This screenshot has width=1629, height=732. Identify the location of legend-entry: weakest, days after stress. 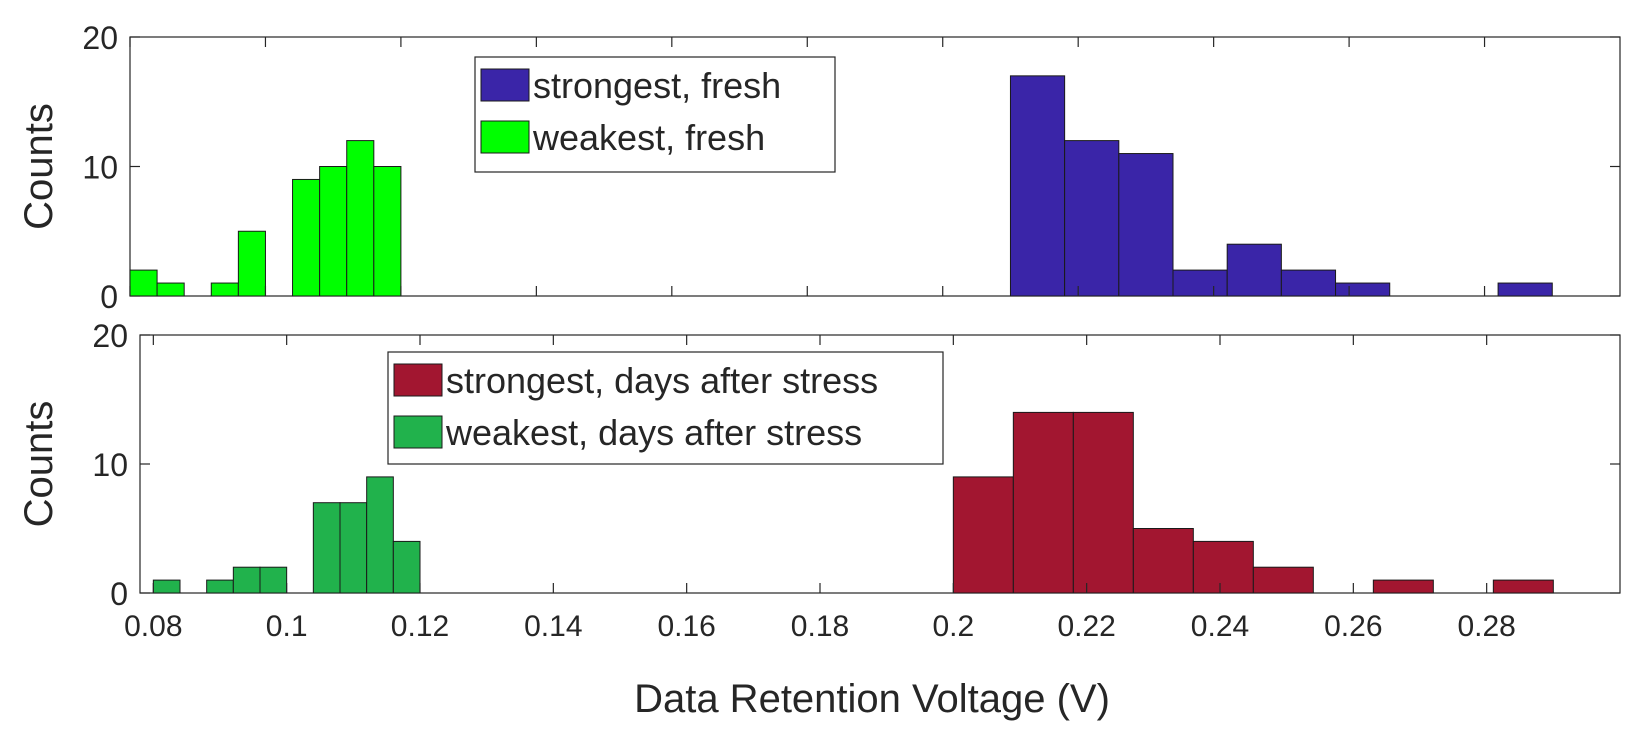
(653, 432).